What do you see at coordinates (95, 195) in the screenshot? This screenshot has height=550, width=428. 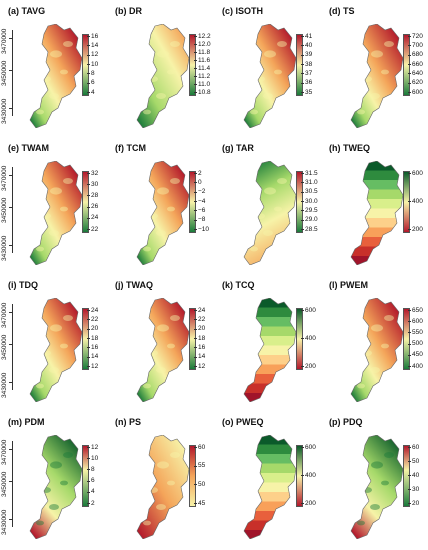 I see `legend-tick-label: 28` at bounding box center [95, 195].